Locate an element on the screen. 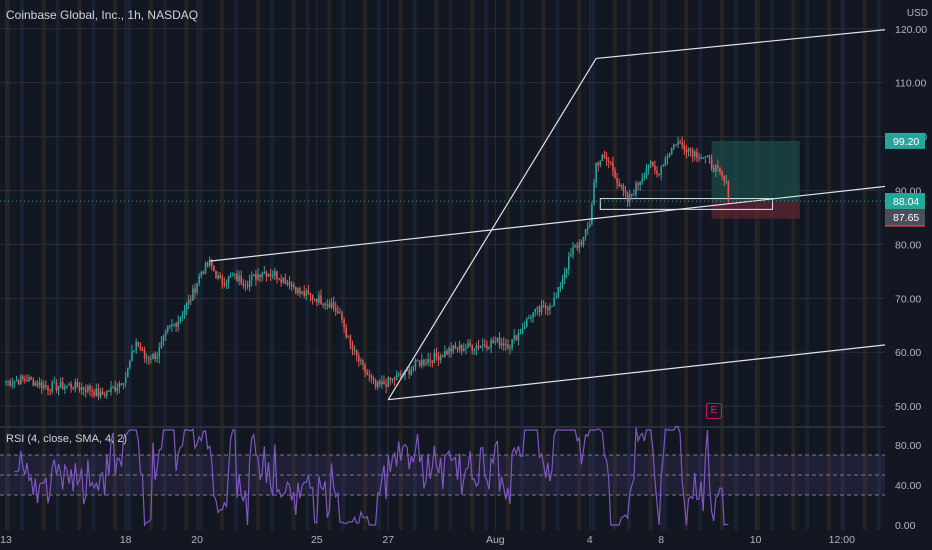 The height and width of the screenshot is (550, 932). price-tick-label: 120.00 is located at coordinates (911, 30).